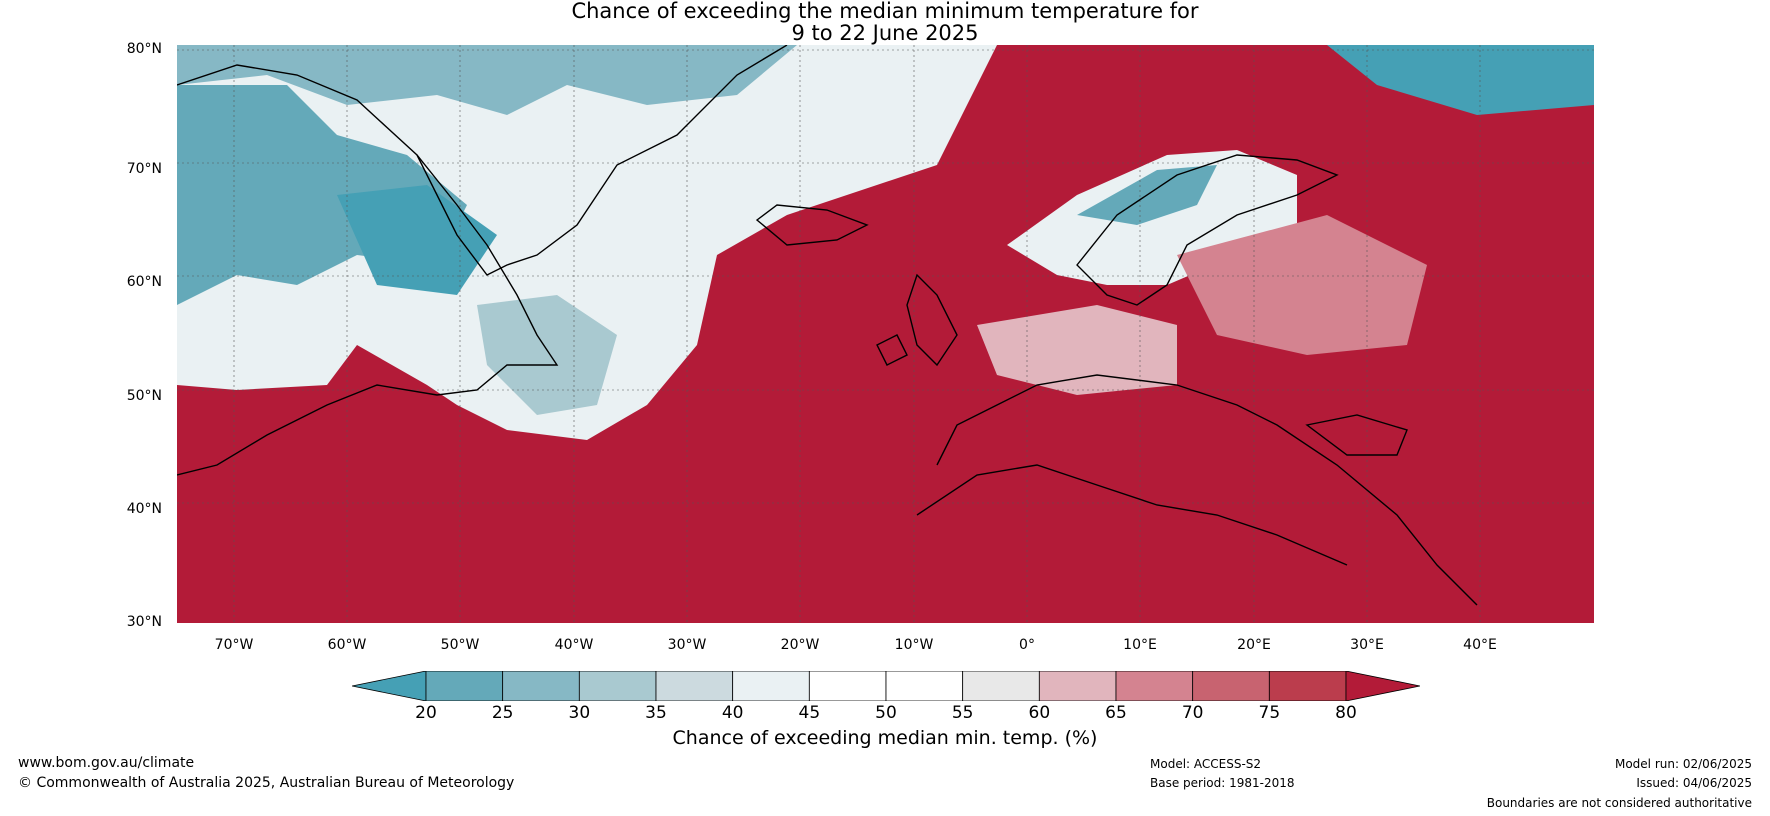  What do you see at coordinates (144, 622) in the screenshot?
I see `lat-label-30n: 30°N` at bounding box center [144, 622].